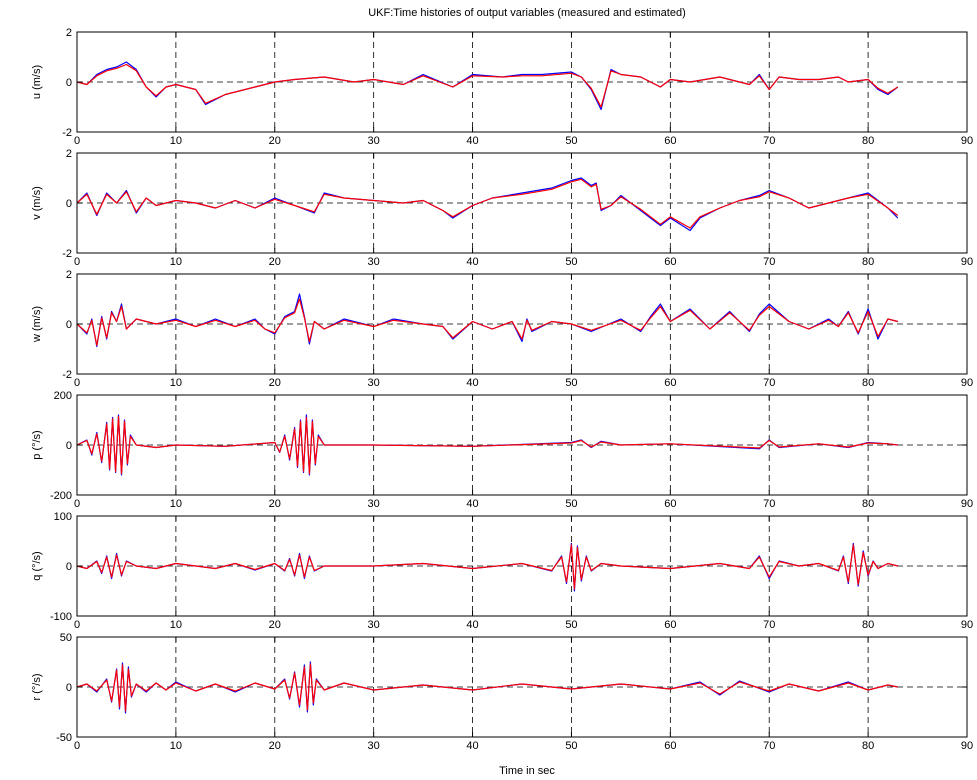  I want to click on y-tick-label: 50, so click(66, 638).